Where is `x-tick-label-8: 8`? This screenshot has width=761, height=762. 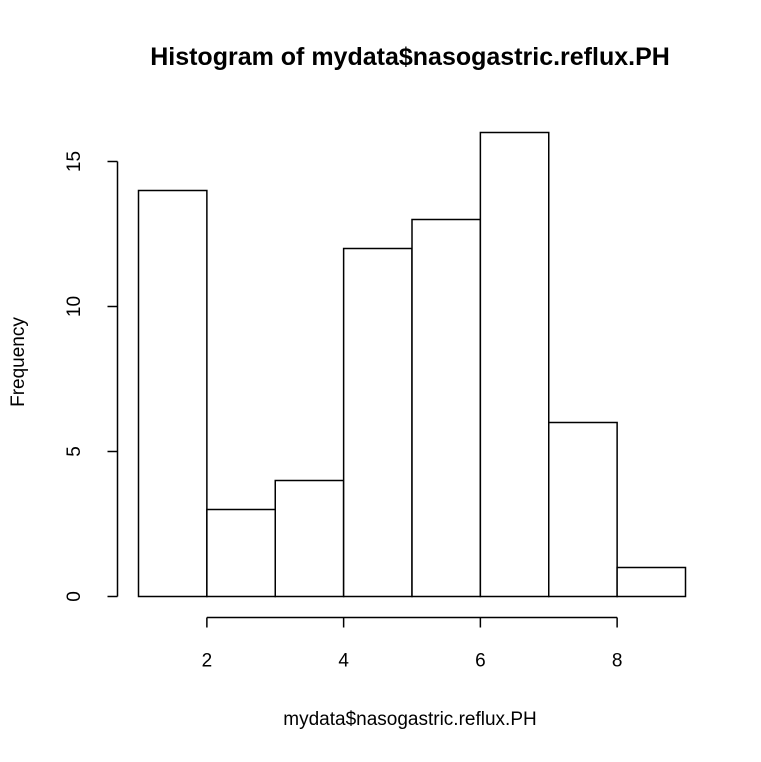
x-tick-label-8: 8 is located at coordinates (617, 661).